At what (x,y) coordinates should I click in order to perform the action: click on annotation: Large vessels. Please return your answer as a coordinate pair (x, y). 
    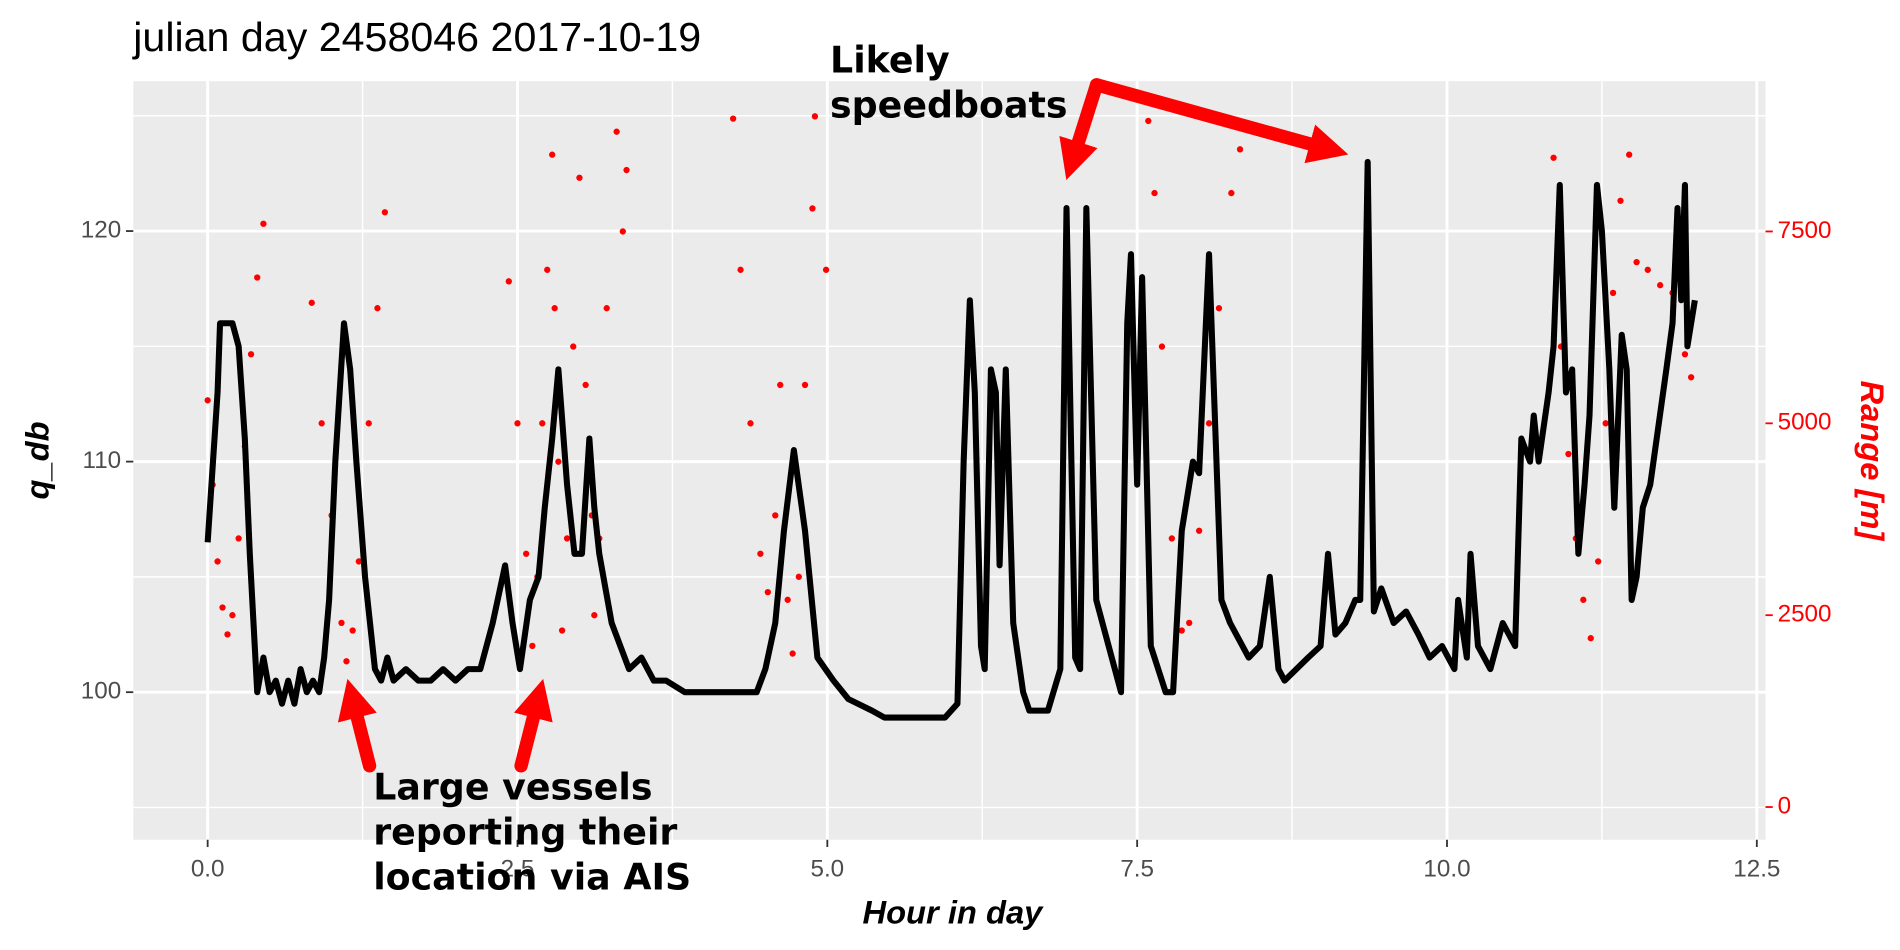
    Looking at the image, I should click on (512, 787).